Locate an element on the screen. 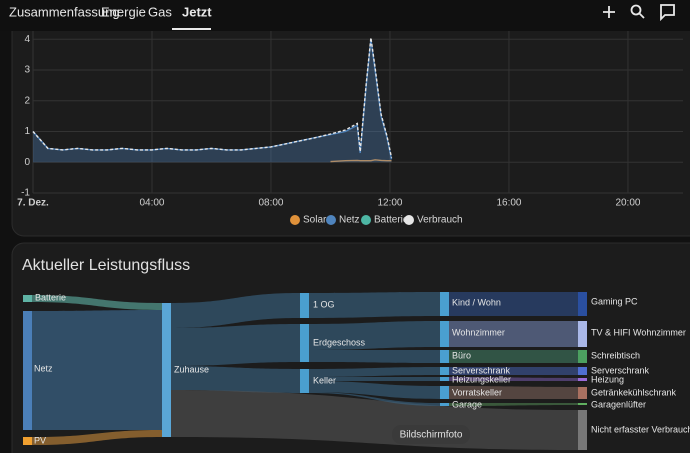 The width and height of the screenshot is (690, 453). tooltip-bg is located at coordinates (431, 434).